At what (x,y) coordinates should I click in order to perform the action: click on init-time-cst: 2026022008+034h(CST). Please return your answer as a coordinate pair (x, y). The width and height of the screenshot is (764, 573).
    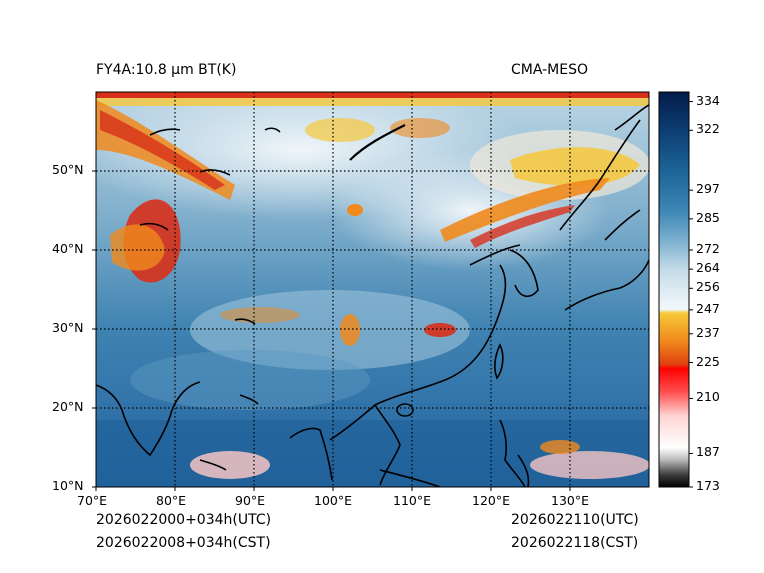
    Looking at the image, I should click on (183, 543).